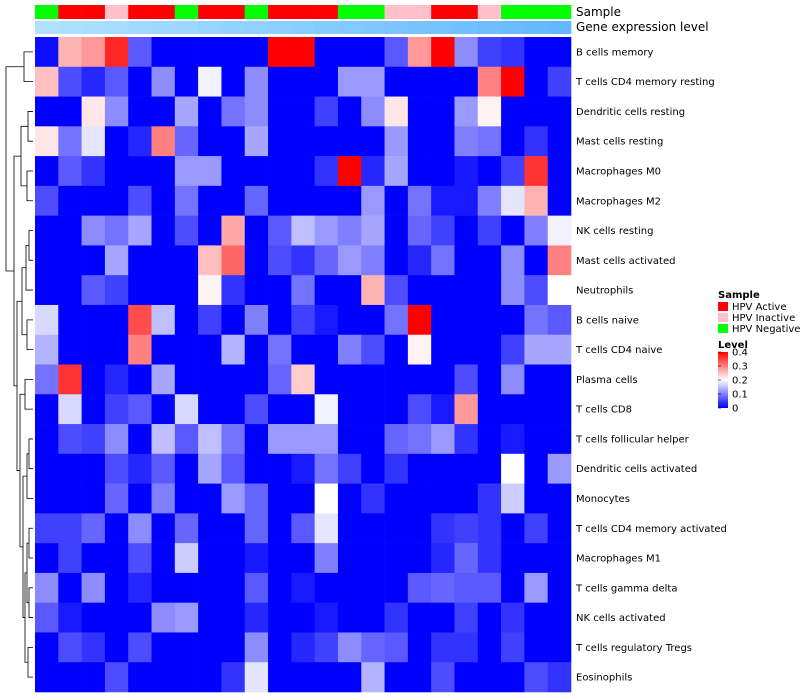 This screenshot has height=700, width=800. What do you see at coordinates (630, 112) in the screenshot?
I see `row-label: Dendritic cells resting` at bounding box center [630, 112].